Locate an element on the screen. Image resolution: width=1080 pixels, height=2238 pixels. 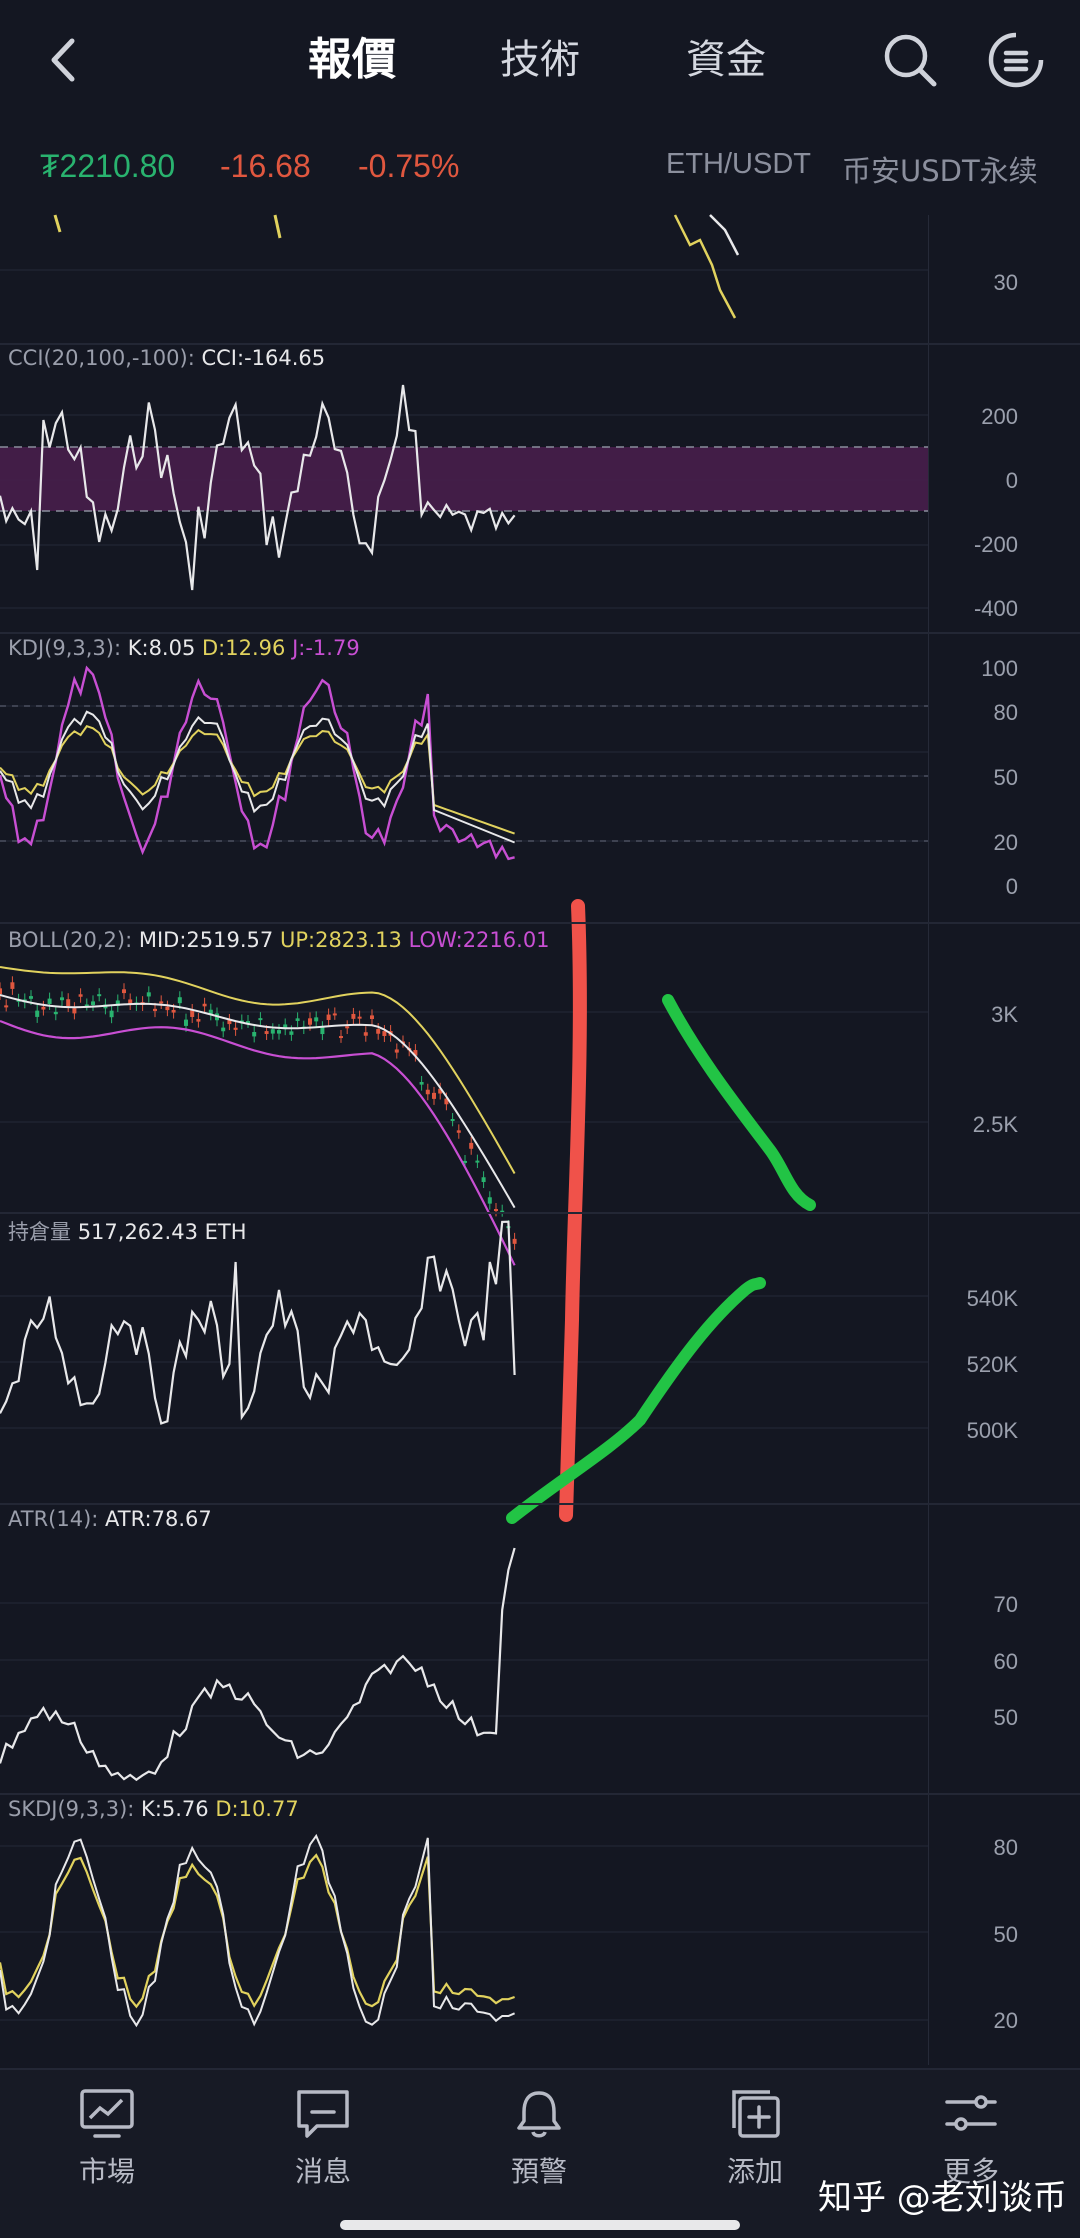
axis-tick: 500K is located at coordinates (992, 1430).